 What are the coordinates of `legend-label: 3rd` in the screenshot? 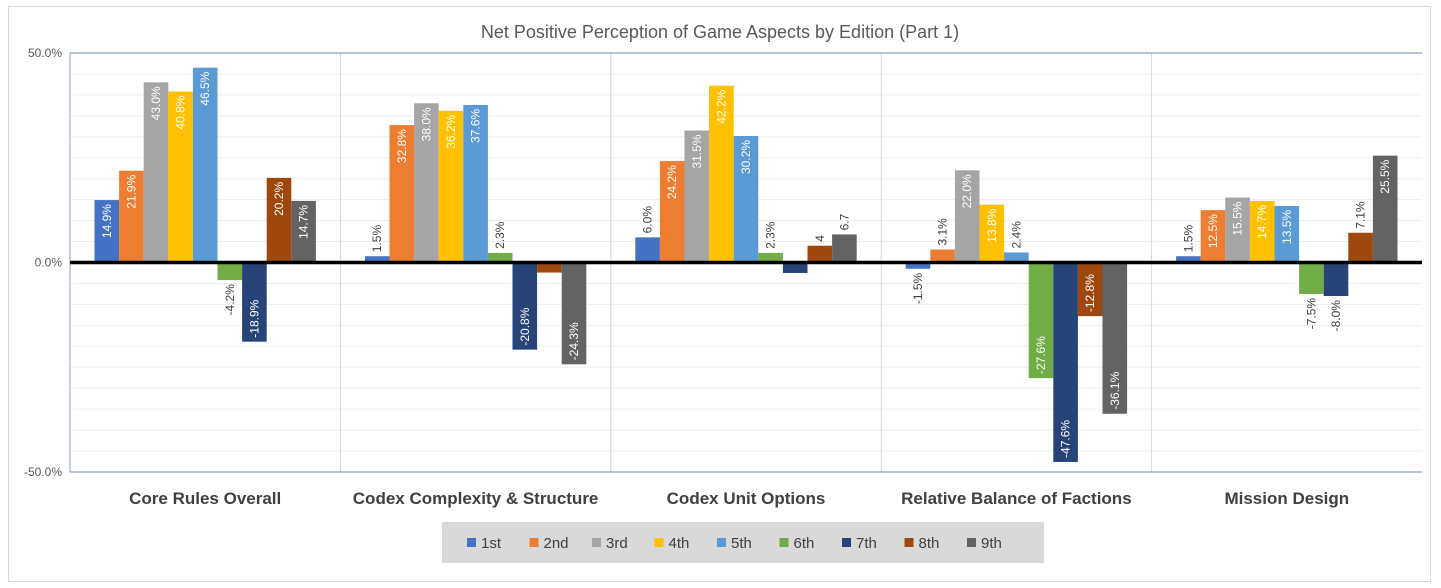 It's located at (617, 543).